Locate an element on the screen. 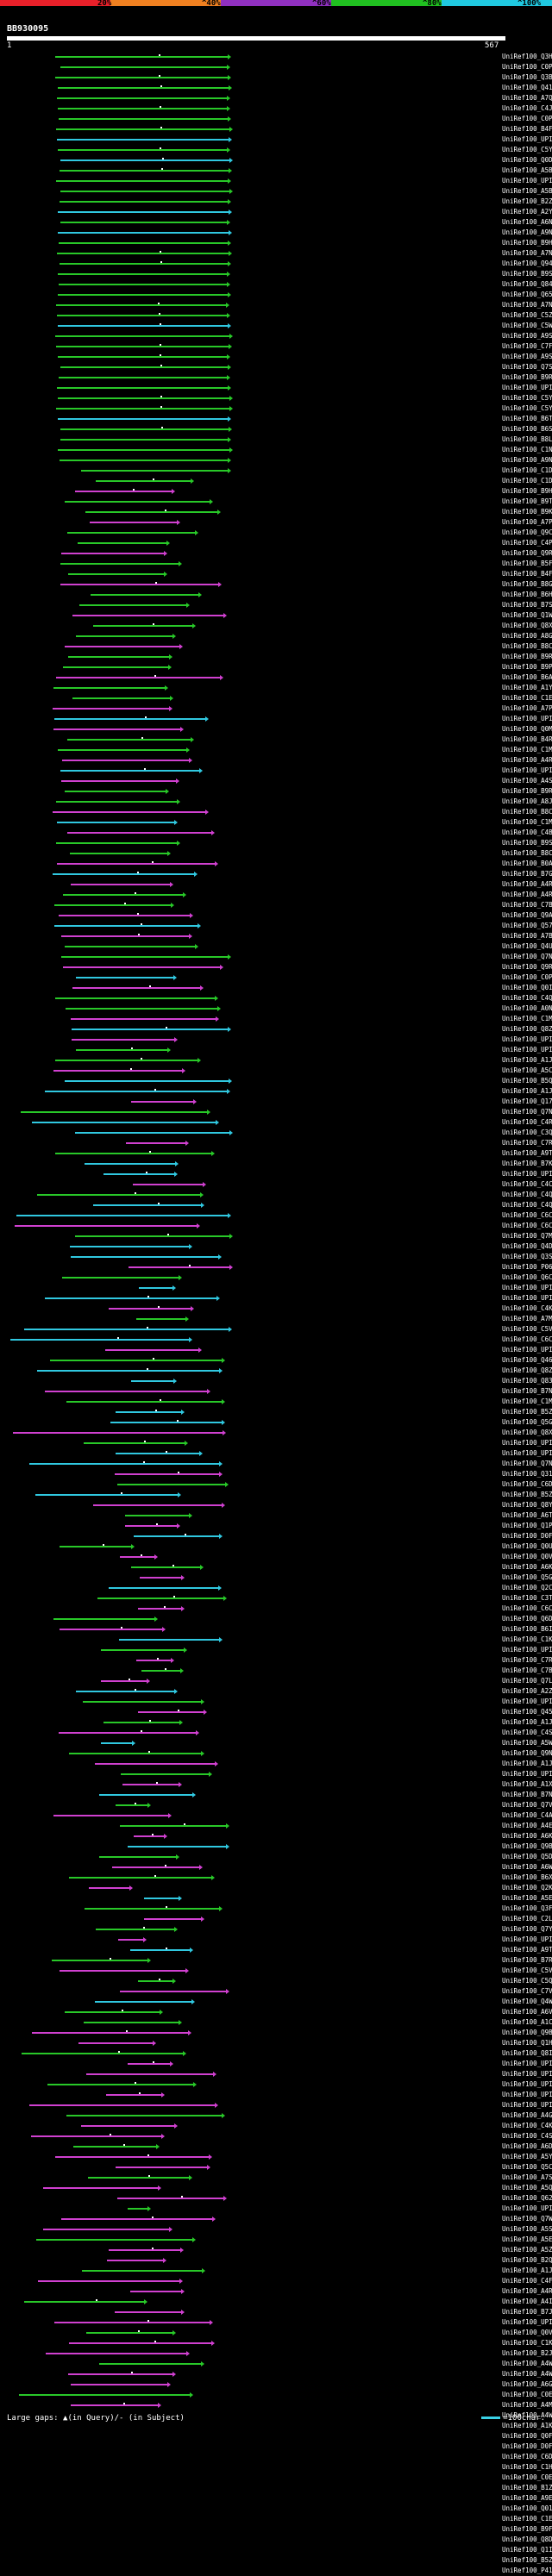 The height and width of the screenshot is (2576, 552). hit-label: UniRef100_Q9CYY2 is located at coordinates (527, 532).